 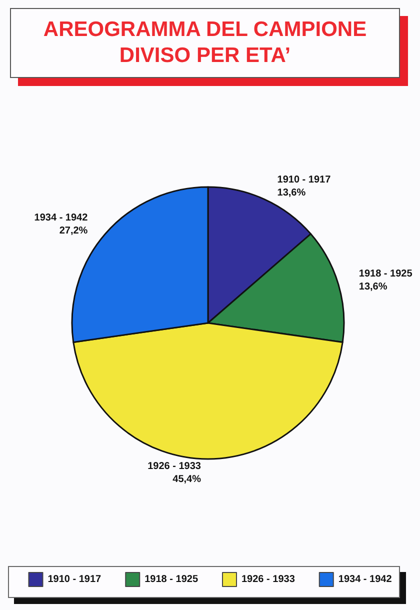 What do you see at coordinates (269, 579) in the screenshot?
I see `legend-label: 1926 - 1933` at bounding box center [269, 579].